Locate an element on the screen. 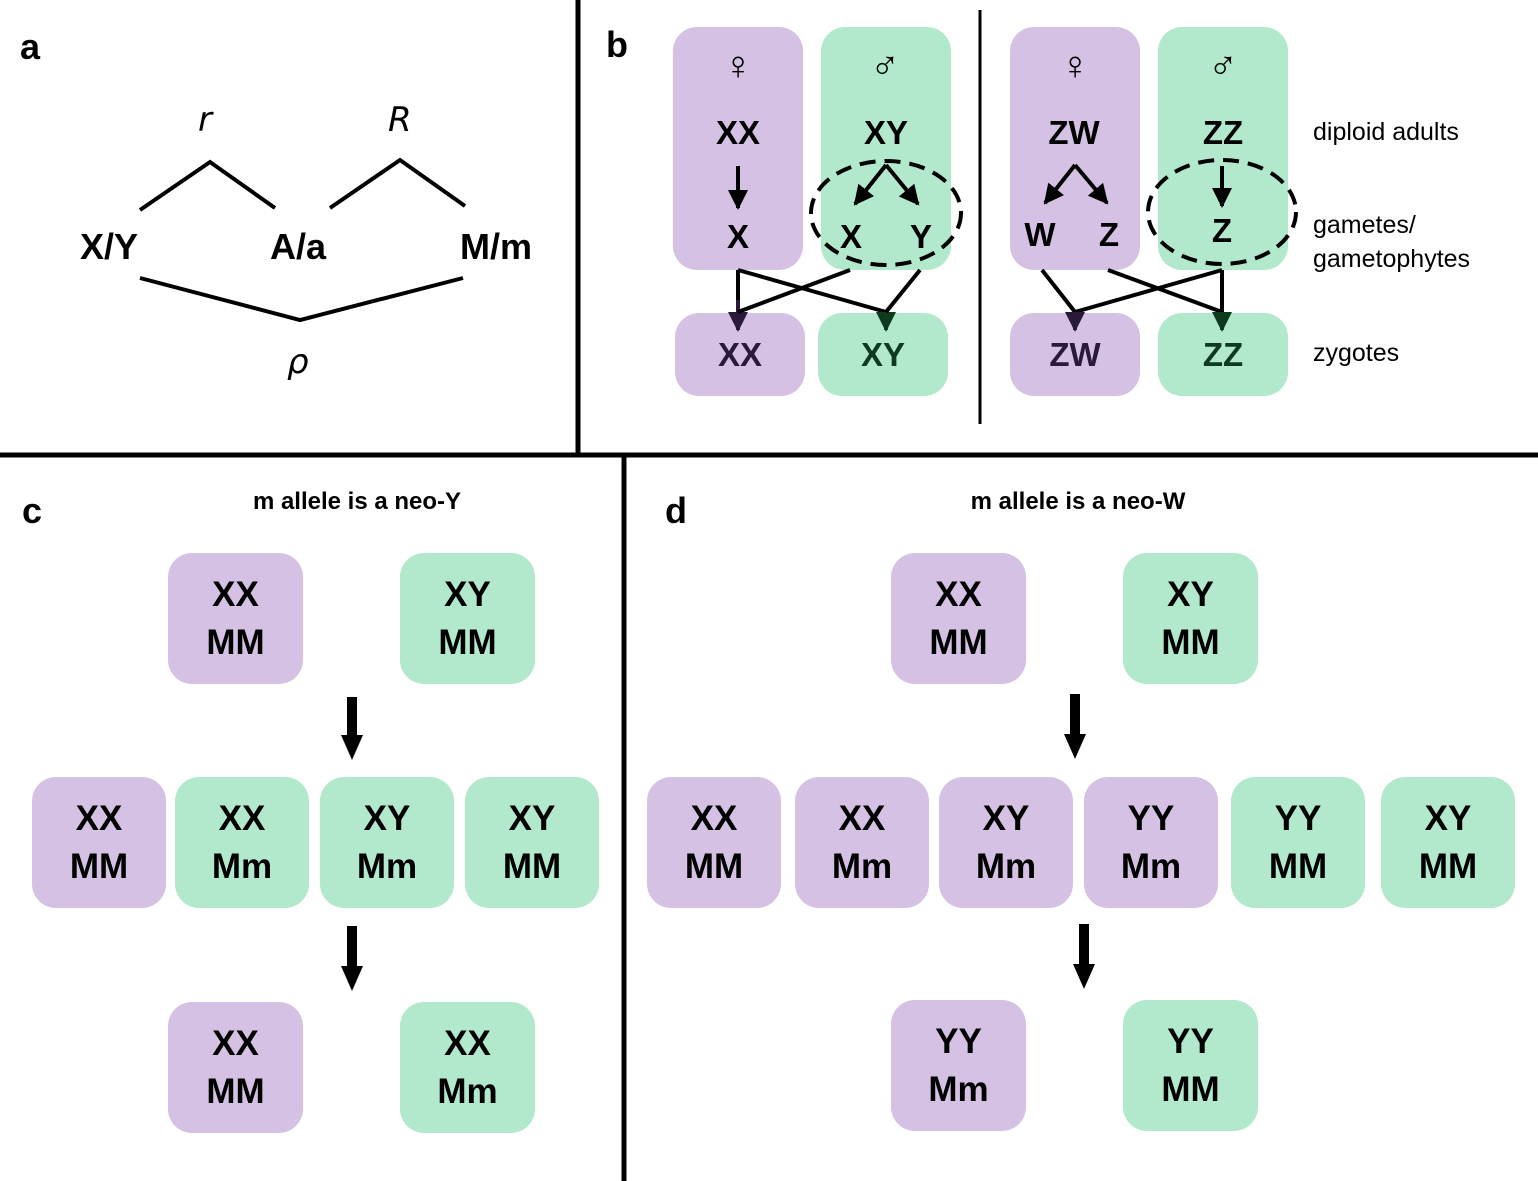  zygote-genotype: ZW is located at coordinates (1075, 354).